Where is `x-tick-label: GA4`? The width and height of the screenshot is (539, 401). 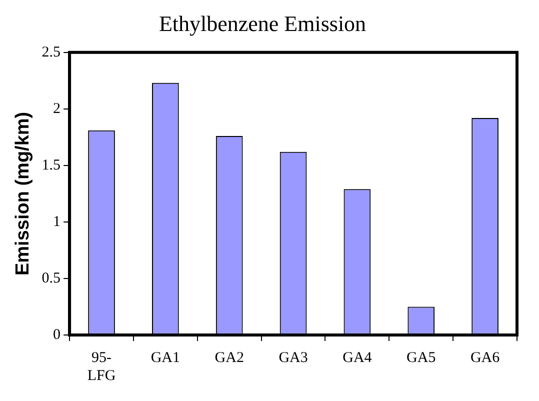
x-tick-label: GA4 is located at coordinates (357, 358).